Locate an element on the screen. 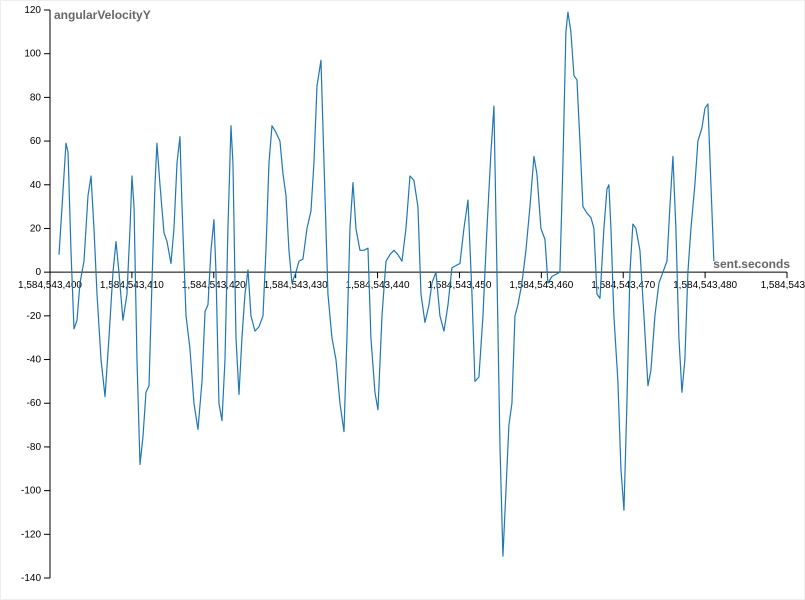 The image size is (805, 600). chart-title: angularVelocityY is located at coordinates (102, 15).